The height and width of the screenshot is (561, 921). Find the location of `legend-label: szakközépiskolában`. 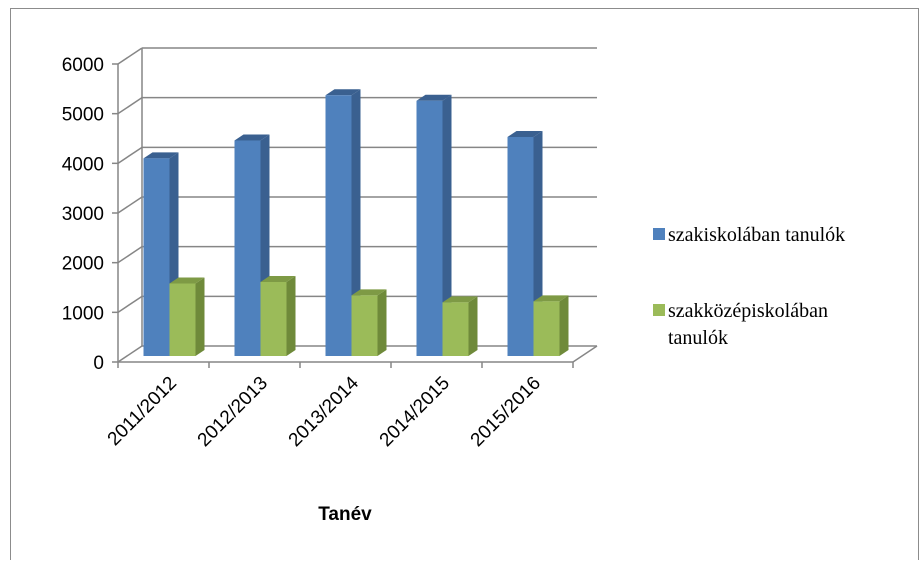

legend-label: szakközépiskolában is located at coordinates (748, 311).